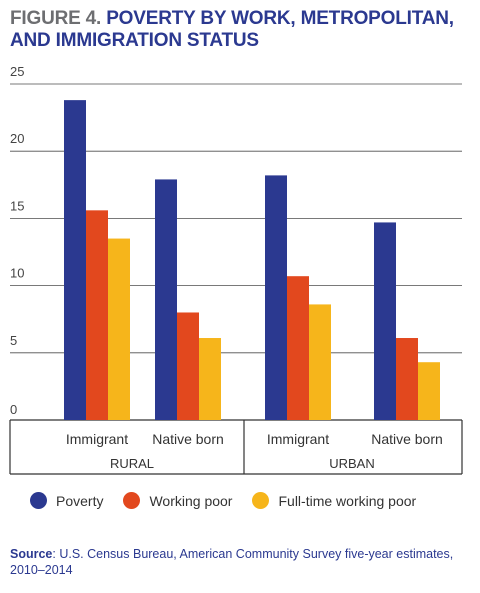  Describe the element at coordinates (56, 18) in the screenshot. I see `figure-label: FIGURE 4.` at that location.